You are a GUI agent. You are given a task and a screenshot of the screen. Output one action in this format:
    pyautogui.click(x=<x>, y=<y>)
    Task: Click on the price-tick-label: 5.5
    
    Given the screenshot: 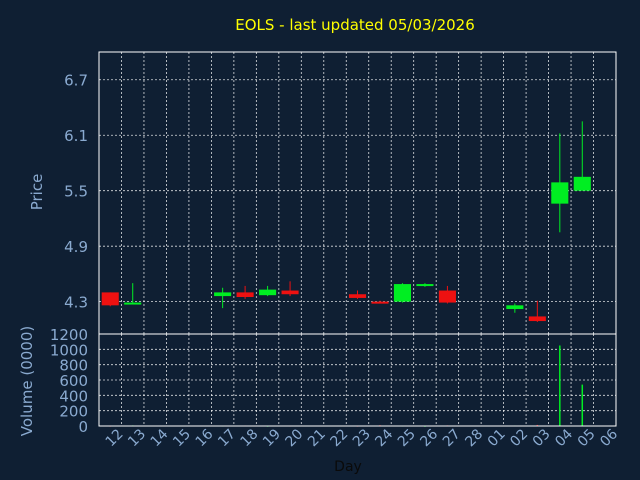 What is the action you would take?
    pyautogui.click(x=76, y=192)
    